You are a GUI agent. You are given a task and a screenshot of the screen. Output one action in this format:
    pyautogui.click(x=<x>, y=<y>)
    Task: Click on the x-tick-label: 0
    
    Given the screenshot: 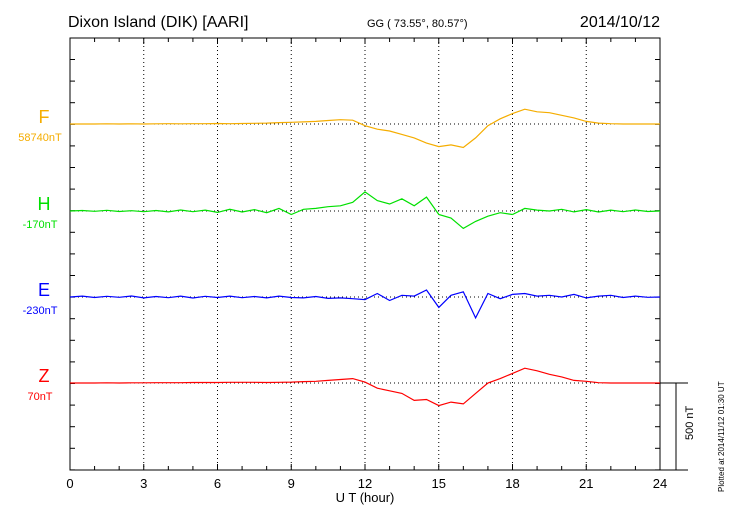 What is the action you would take?
    pyautogui.click(x=69, y=483)
    